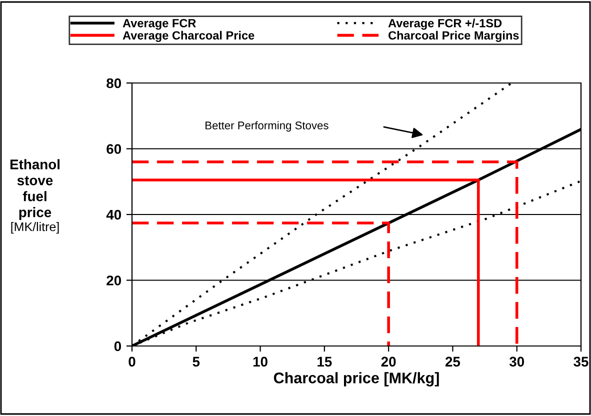  I want to click on x-tick-label: 20, so click(388, 361).